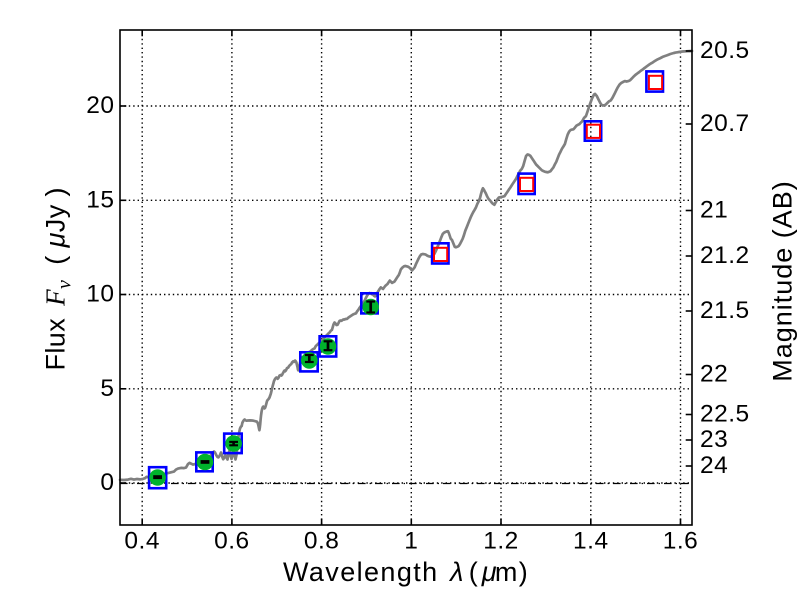 This screenshot has height=600, width=800. Describe the element at coordinates (714, 465) in the screenshot. I see `svg-text: 24` at that location.